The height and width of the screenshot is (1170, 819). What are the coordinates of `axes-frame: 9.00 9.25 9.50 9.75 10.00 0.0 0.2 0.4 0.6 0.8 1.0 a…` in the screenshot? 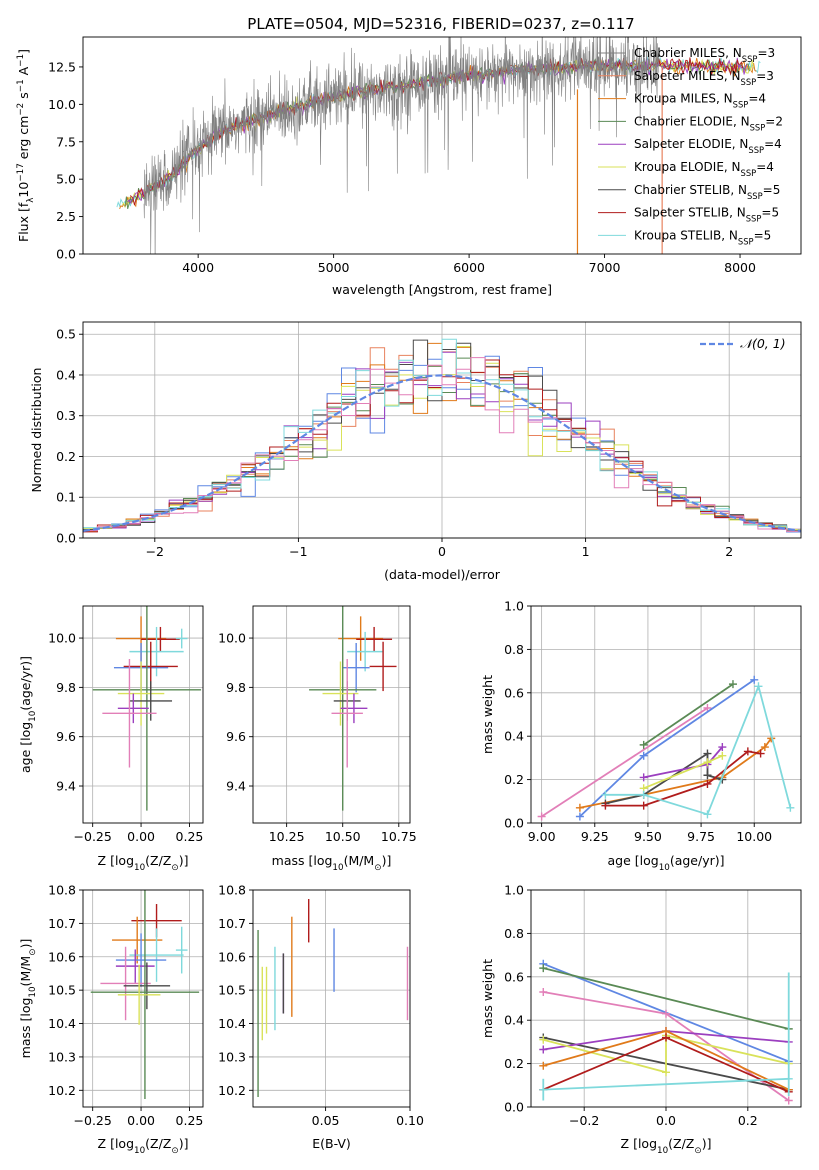 It's located at (641, 736).